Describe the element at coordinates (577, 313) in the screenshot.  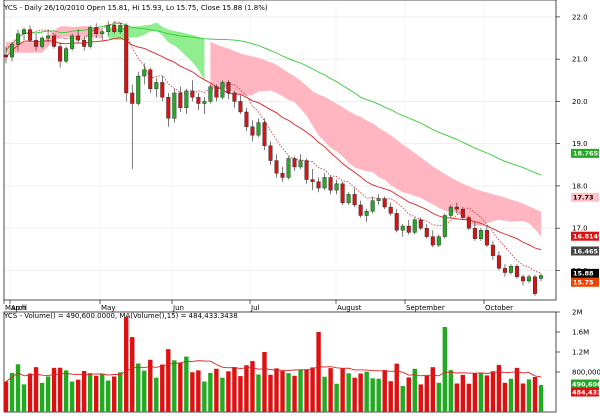
I see `volume-tick-label: 2M` at that location.